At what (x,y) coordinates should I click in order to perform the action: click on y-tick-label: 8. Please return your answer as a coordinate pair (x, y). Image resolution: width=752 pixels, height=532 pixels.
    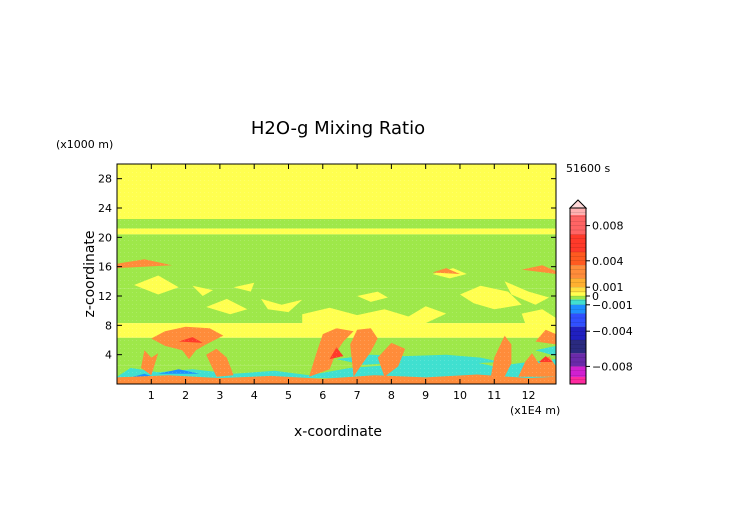
    Looking at the image, I should click on (108, 325).